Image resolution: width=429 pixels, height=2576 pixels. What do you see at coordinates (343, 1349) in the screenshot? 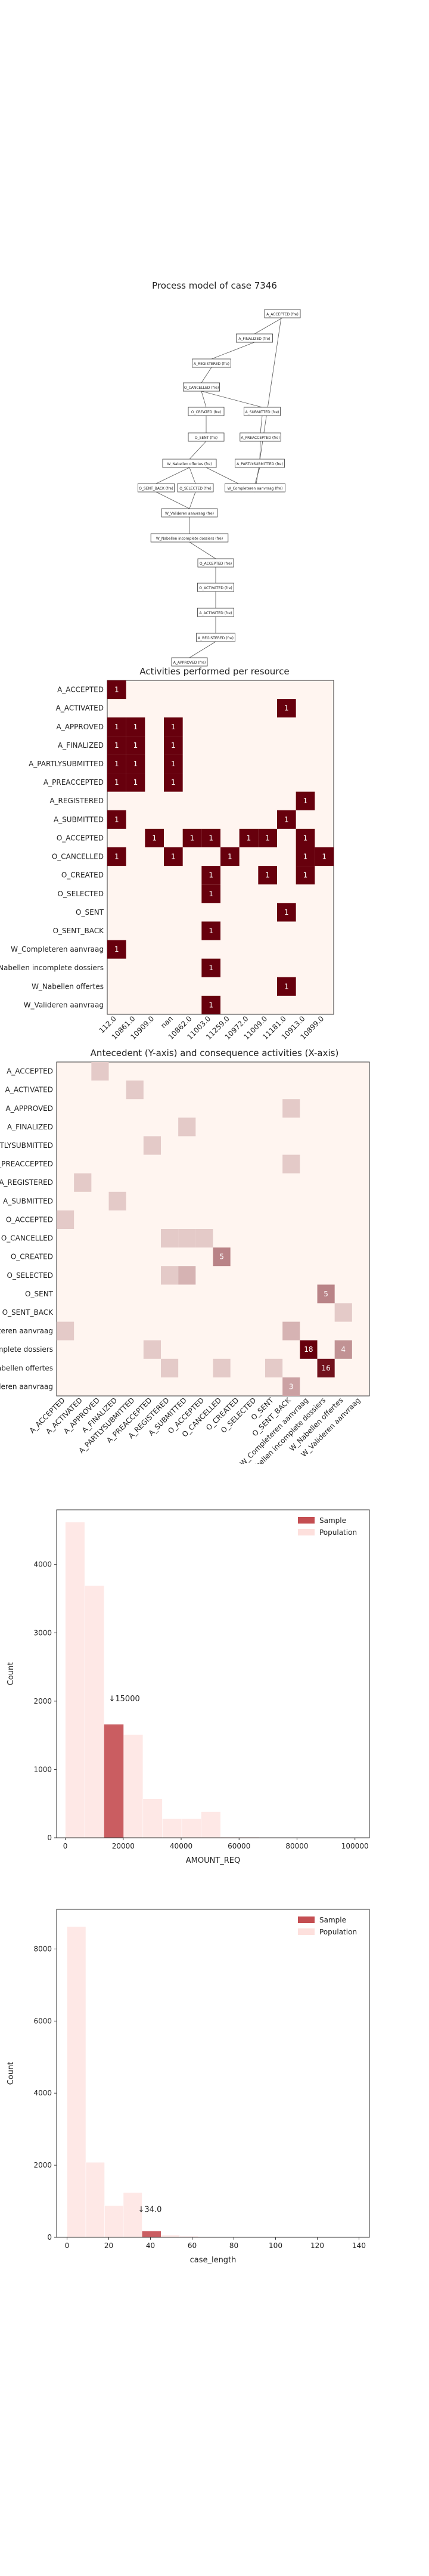
I see `heatmap-cell-value: 4` at bounding box center [343, 1349].